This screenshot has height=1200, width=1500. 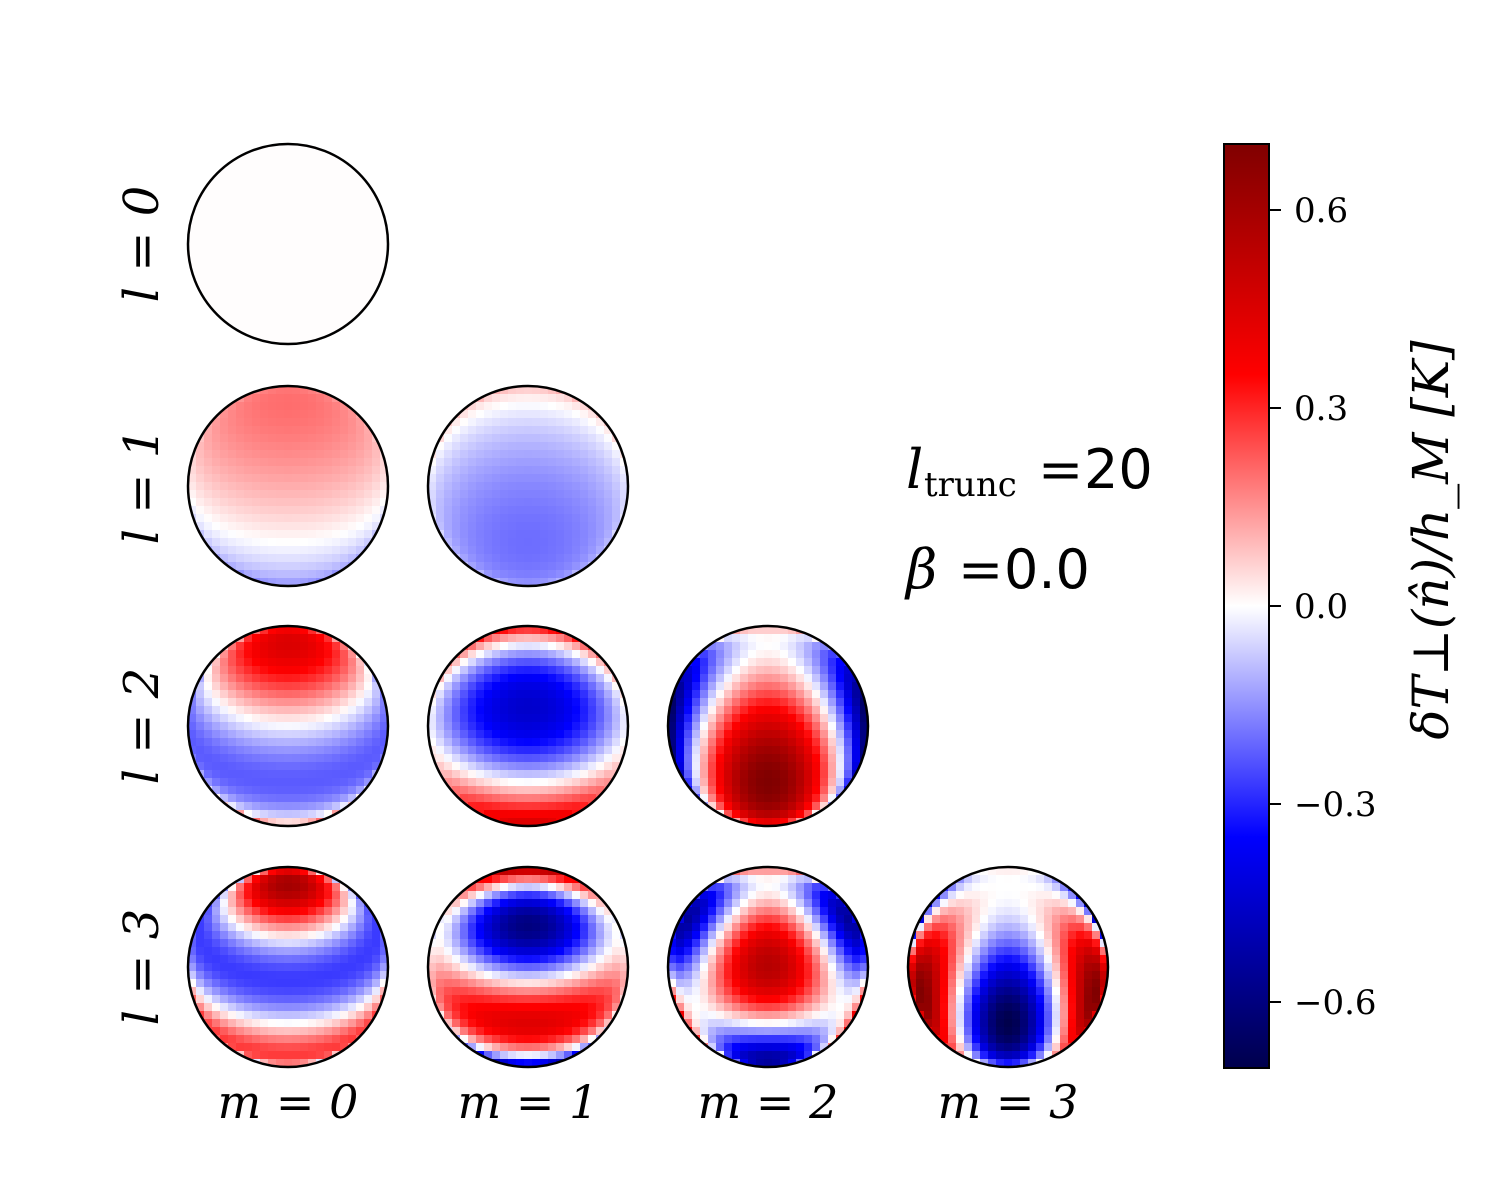 What do you see at coordinates (288, 486) in the screenshot?
I see `sphere-panel-l1-m0` at bounding box center [288, 486].